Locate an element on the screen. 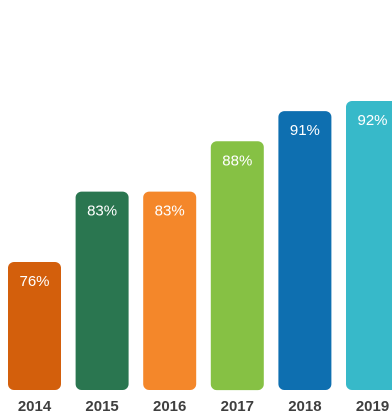 This screenshot has width=392, height=415. bar-2015 is located at coordinates (102, 290).